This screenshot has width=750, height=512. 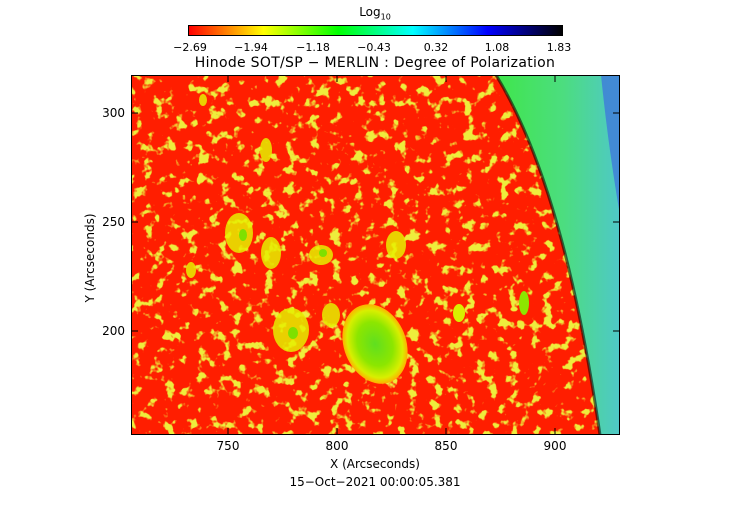 I want to click on solar-limb, so click(x=548, y=255).